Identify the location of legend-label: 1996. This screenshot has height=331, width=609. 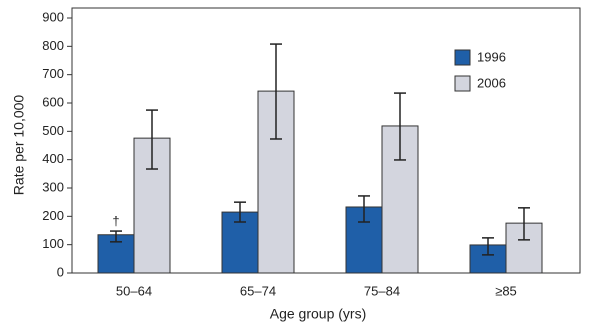
(491, 56).